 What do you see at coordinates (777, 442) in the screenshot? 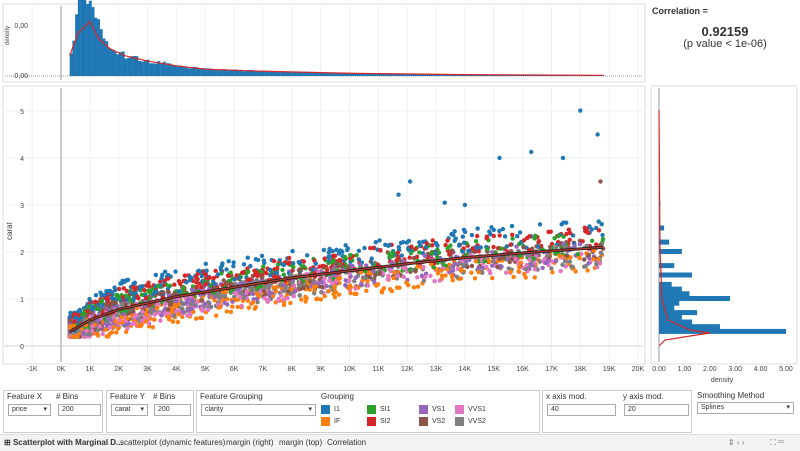
I see `fullscreen-icon: ⛶ ▭` at bounding box center [777, 442].